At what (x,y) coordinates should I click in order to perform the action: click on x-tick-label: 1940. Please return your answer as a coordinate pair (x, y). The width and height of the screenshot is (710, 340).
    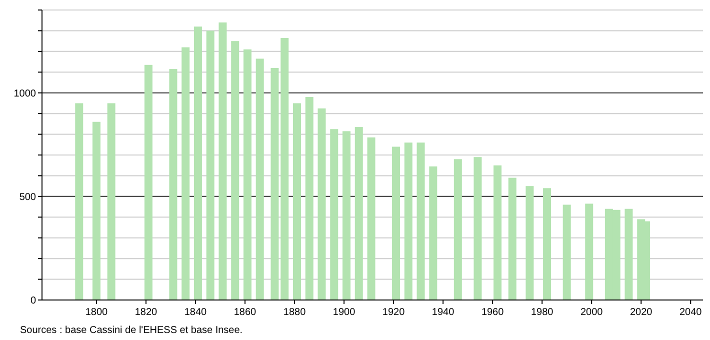
    Looking at the image, I should click on (443, 312).